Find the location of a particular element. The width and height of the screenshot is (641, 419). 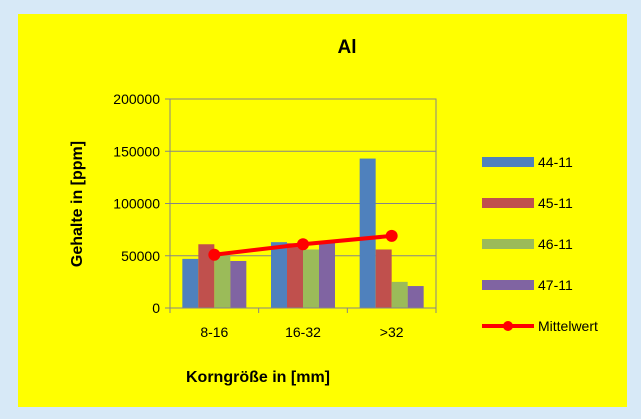

x-tick-label: 16-32 is located at coordinates (303, 332).